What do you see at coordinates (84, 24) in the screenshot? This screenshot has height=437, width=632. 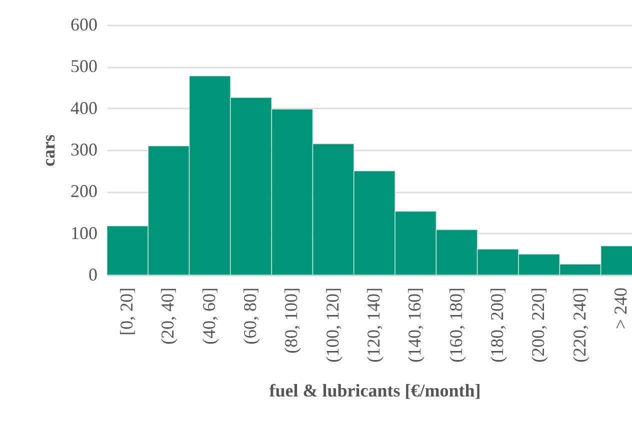 I see `y-tick-label: 600` at bounding box center [84, 24].